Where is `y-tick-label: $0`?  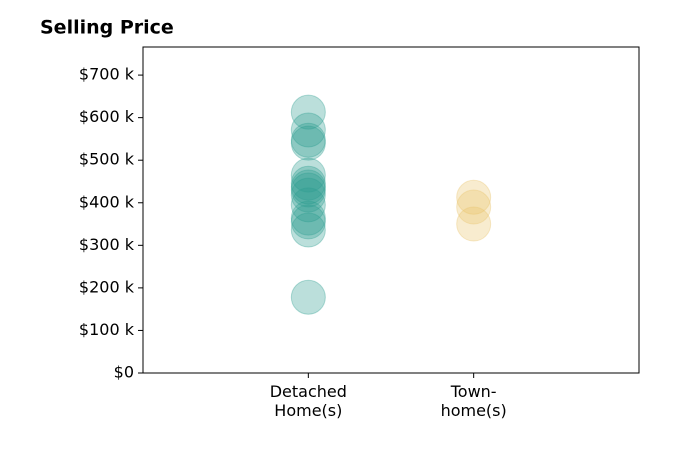 y-tick-label: $0 is located at coordinates (124, 372).